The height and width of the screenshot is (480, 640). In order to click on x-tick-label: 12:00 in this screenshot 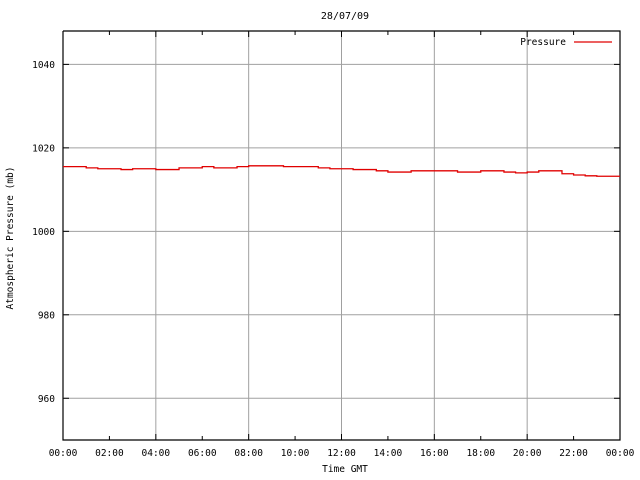, I will do `click(341, 453)`.